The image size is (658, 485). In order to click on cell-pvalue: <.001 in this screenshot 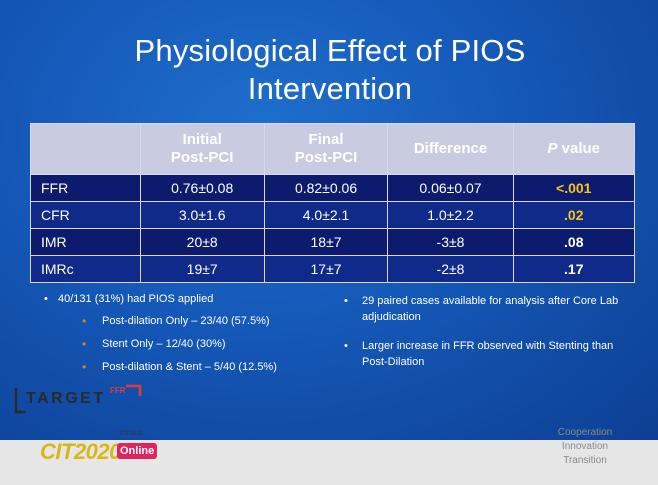, I will do `click(574, 188)`.